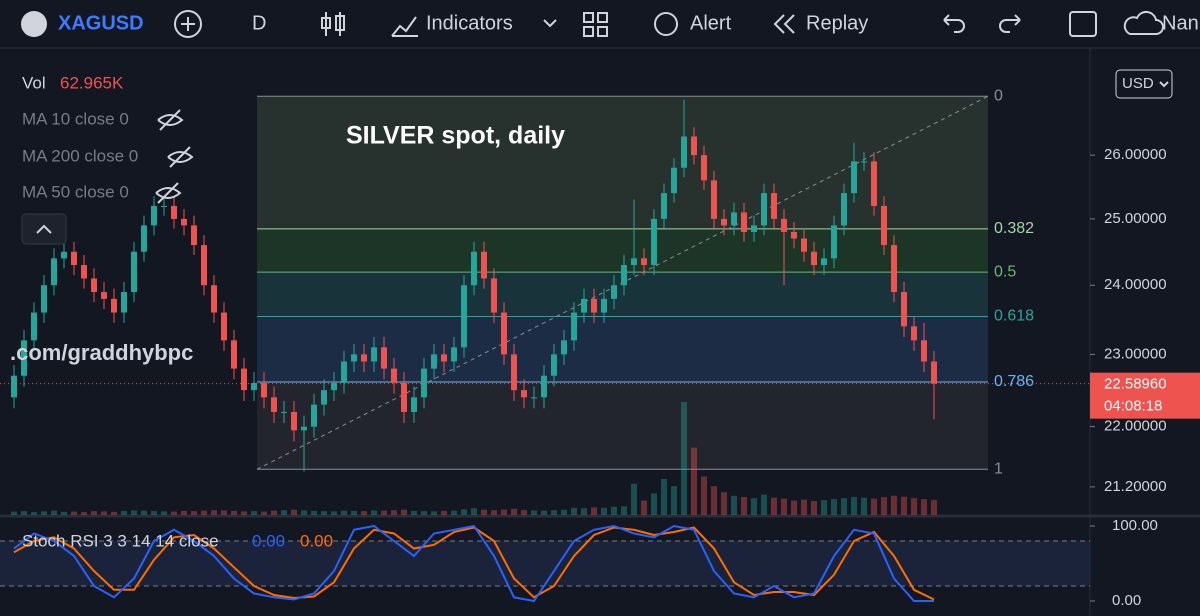 The image size is (1200, 616). Describe the element at coordinates (1138, 83) in the screenshot. I see `currency: USD` at that location.